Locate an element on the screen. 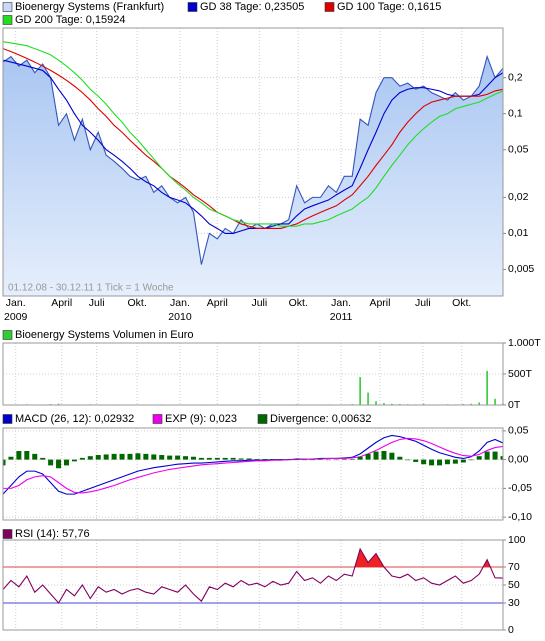 The height and width of the screenshot is (641, 545). x-tick-label: April is located at coordinates (61, 303).